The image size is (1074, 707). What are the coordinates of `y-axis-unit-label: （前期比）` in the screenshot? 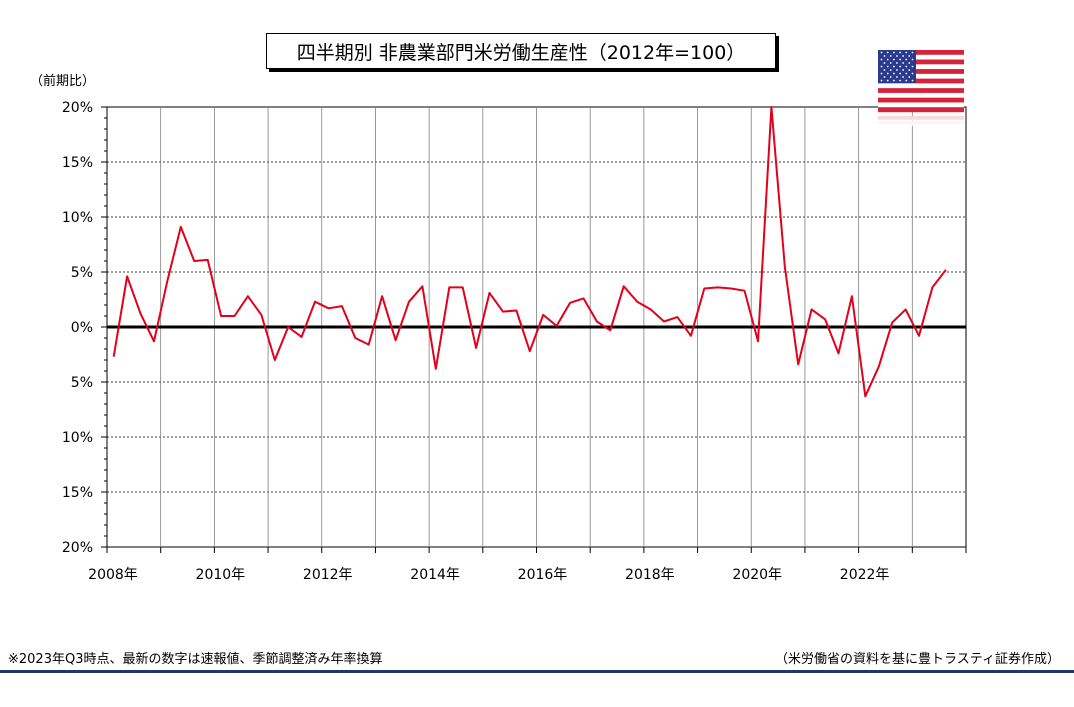 It's located at (63, 81).